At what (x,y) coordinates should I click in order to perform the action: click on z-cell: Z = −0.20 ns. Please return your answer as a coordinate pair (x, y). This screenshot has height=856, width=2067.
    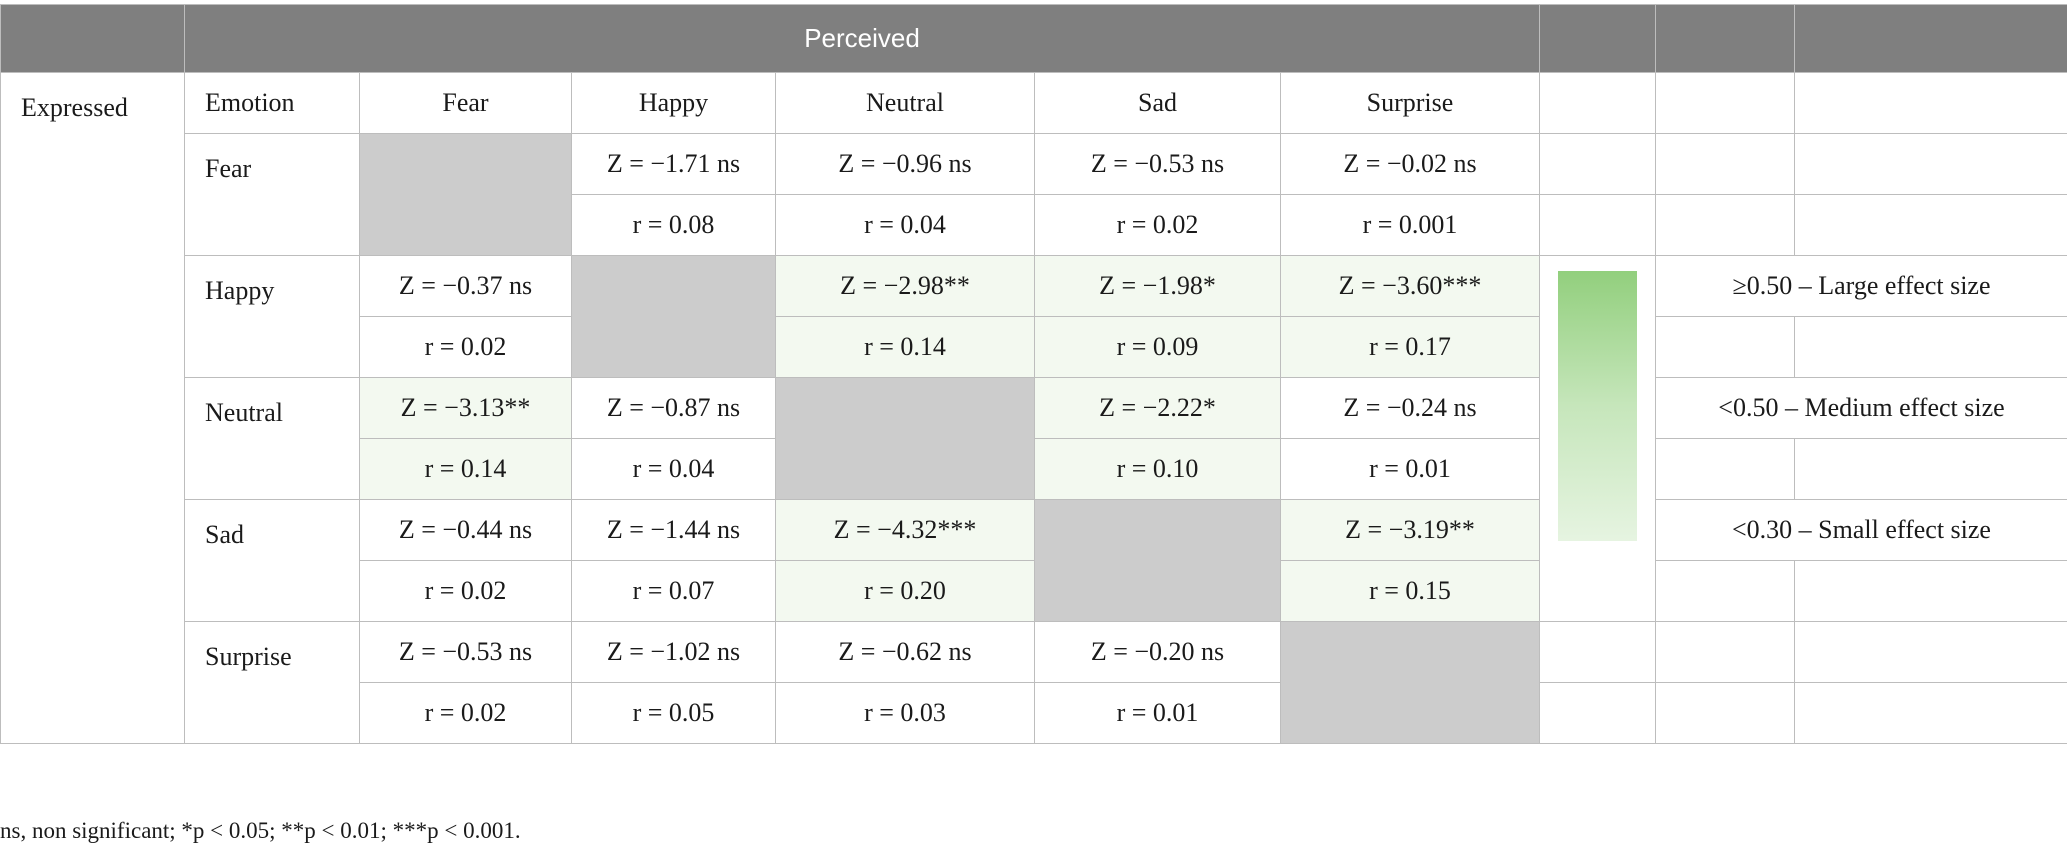
    Looking at the image, I should click on (1157, 652).